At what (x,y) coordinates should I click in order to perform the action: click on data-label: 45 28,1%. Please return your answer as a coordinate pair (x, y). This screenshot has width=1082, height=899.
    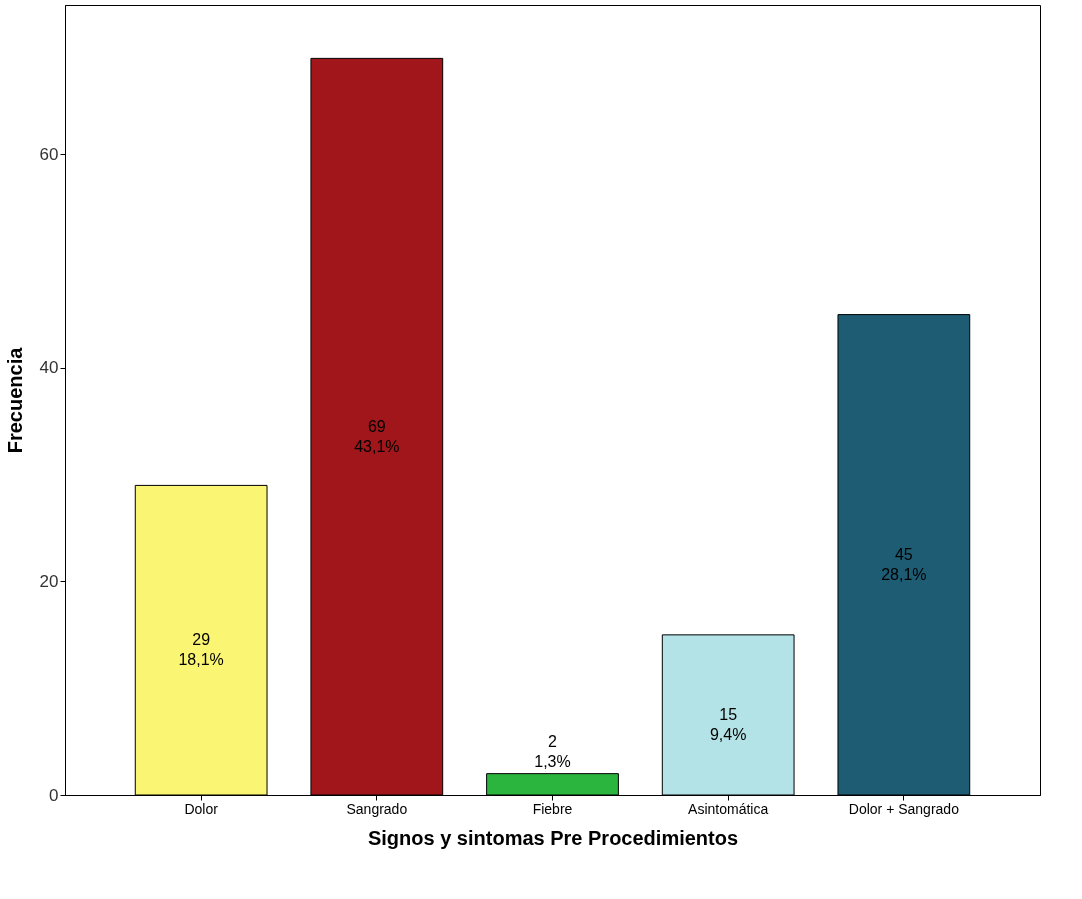
    Looking at the image, I should click on (904, 564).